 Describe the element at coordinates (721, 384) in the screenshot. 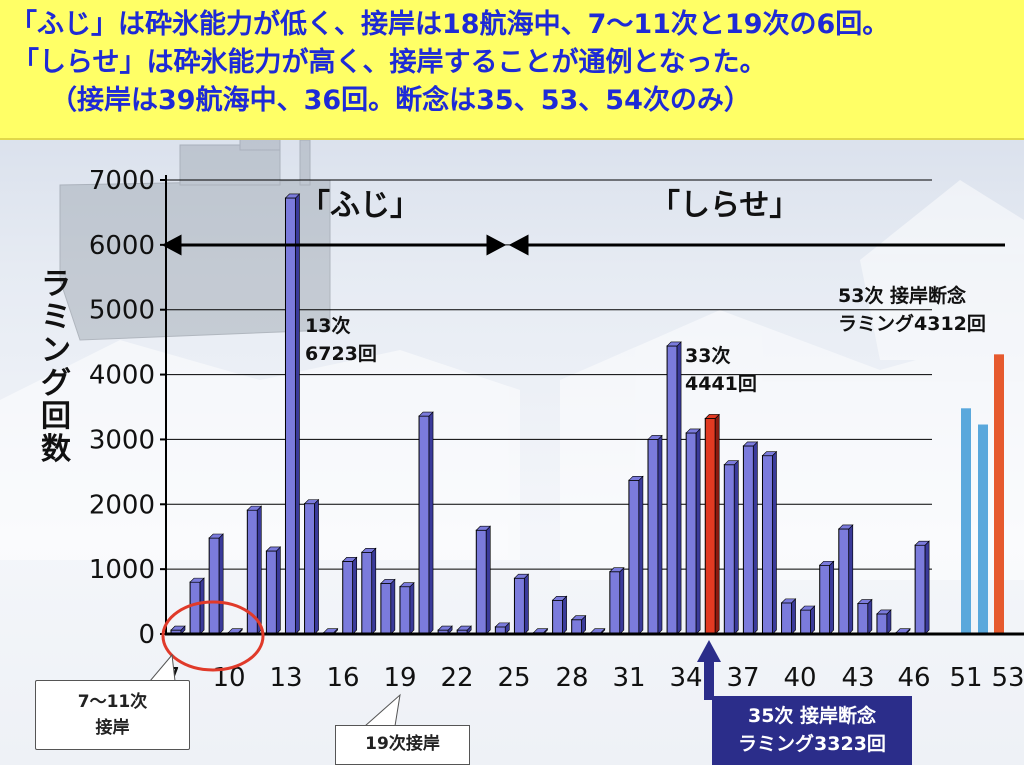

I see `annotation-33-value: 4441回` at that location.